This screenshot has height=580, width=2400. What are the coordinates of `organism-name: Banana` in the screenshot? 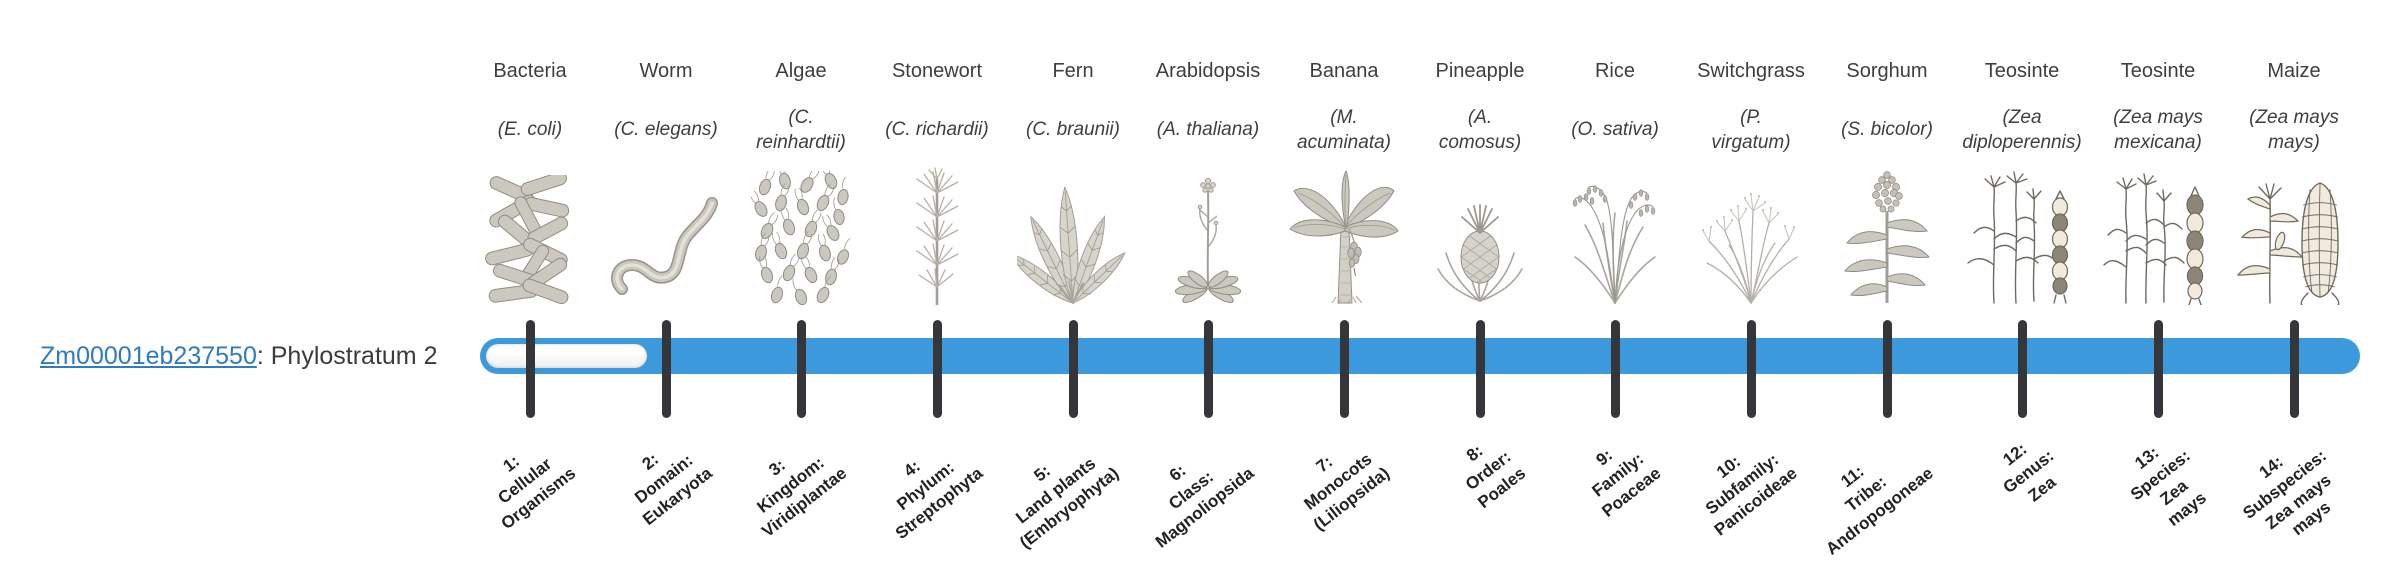 It's located at (1344, 71).